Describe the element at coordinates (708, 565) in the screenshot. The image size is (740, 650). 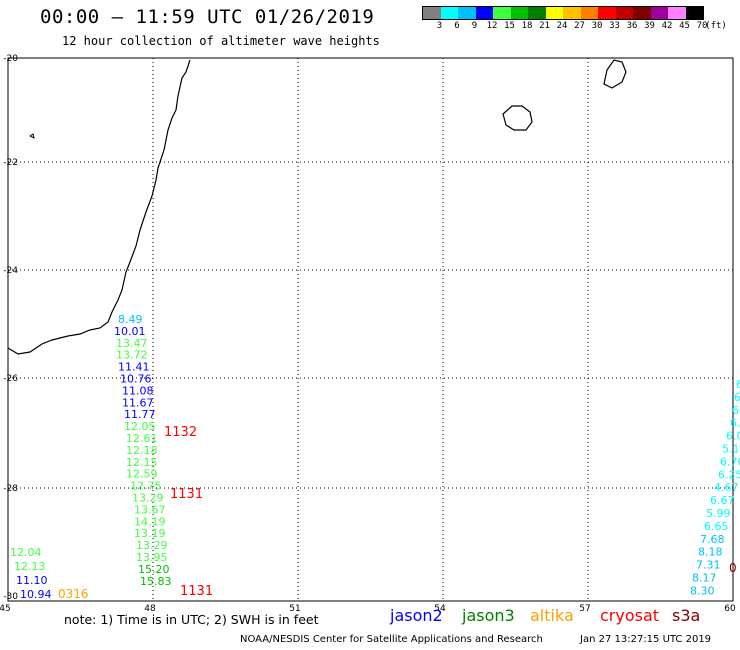
I see `track-value: 7.31` at that location.